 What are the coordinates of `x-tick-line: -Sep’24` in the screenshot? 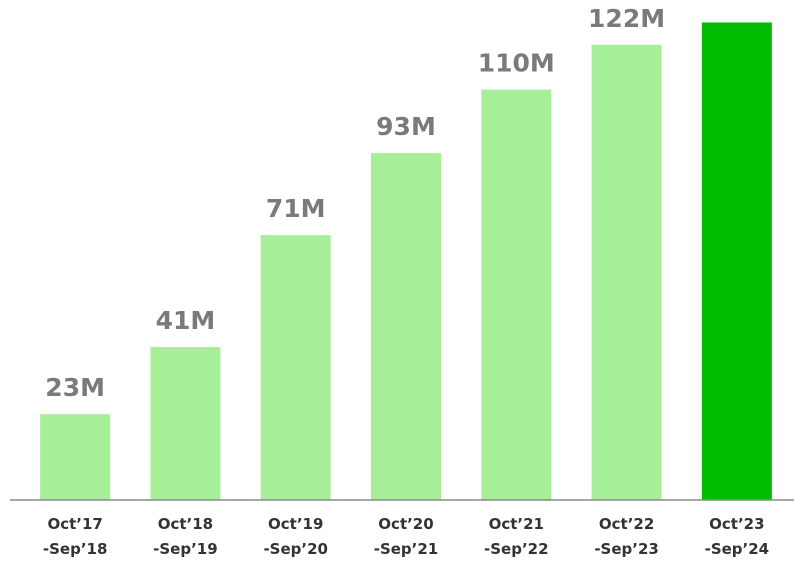 It's located at (737, 549).